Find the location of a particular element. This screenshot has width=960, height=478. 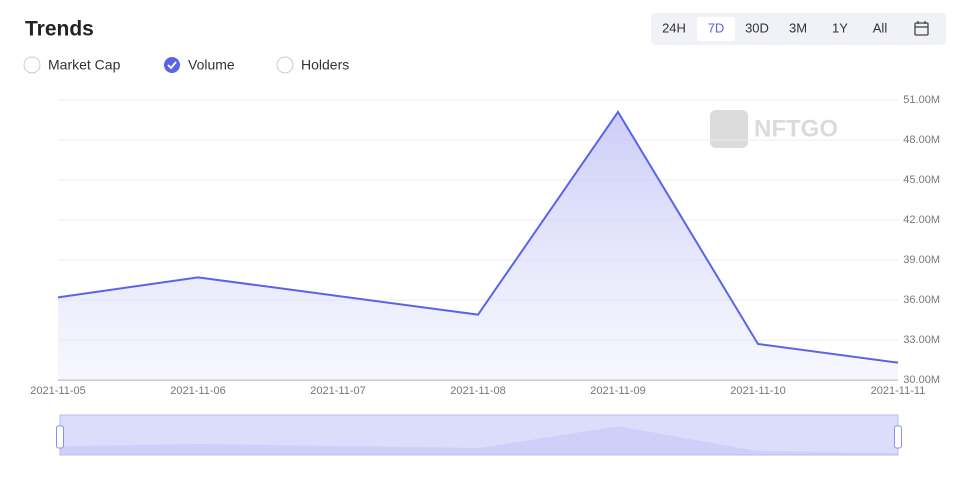

x-tick-label: 2021-11-11 is located at coordinates (898, 391).